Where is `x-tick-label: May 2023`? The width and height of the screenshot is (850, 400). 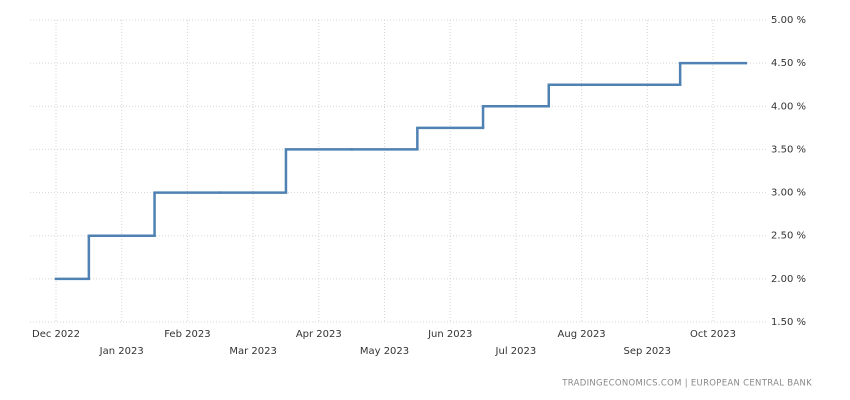 x-tick-label: May 2023 is located at coordinates (384, 351).